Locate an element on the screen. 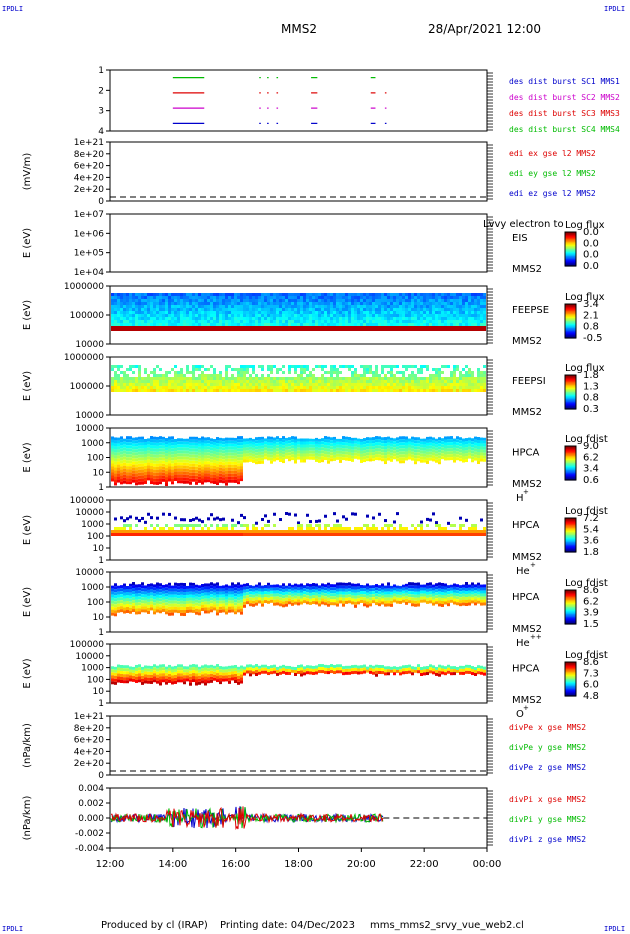 Image resolution: width=630 pixels, height=934 pixels. hpca-he1-panel-colorbar-label: 7.2 is located at coordinates (591, 518).